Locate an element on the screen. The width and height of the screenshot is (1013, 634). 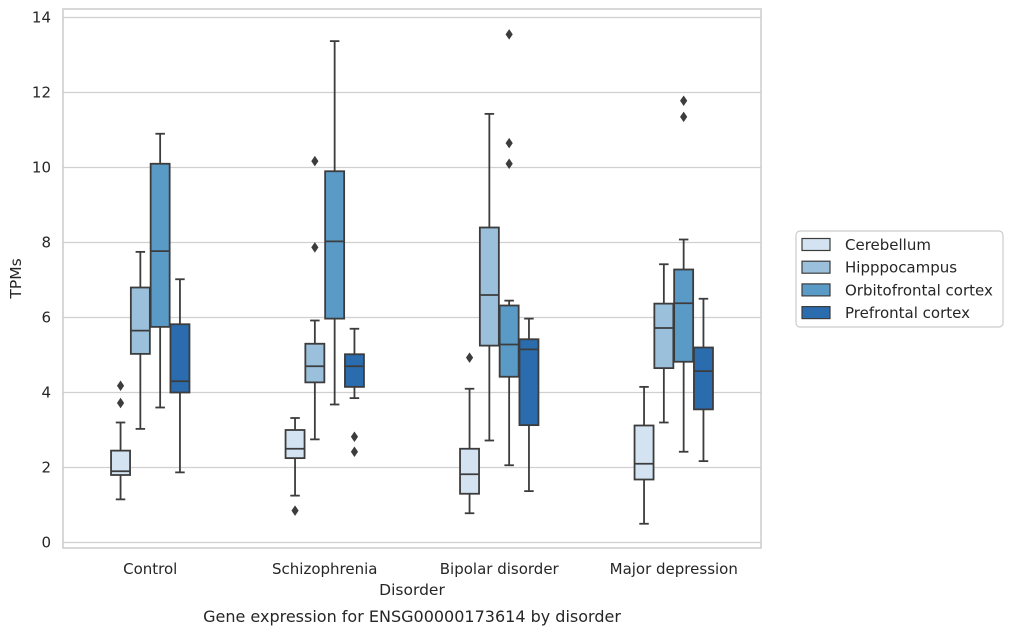
x-tick-label: Bipolar disorder is located at coordinates (500, 569).